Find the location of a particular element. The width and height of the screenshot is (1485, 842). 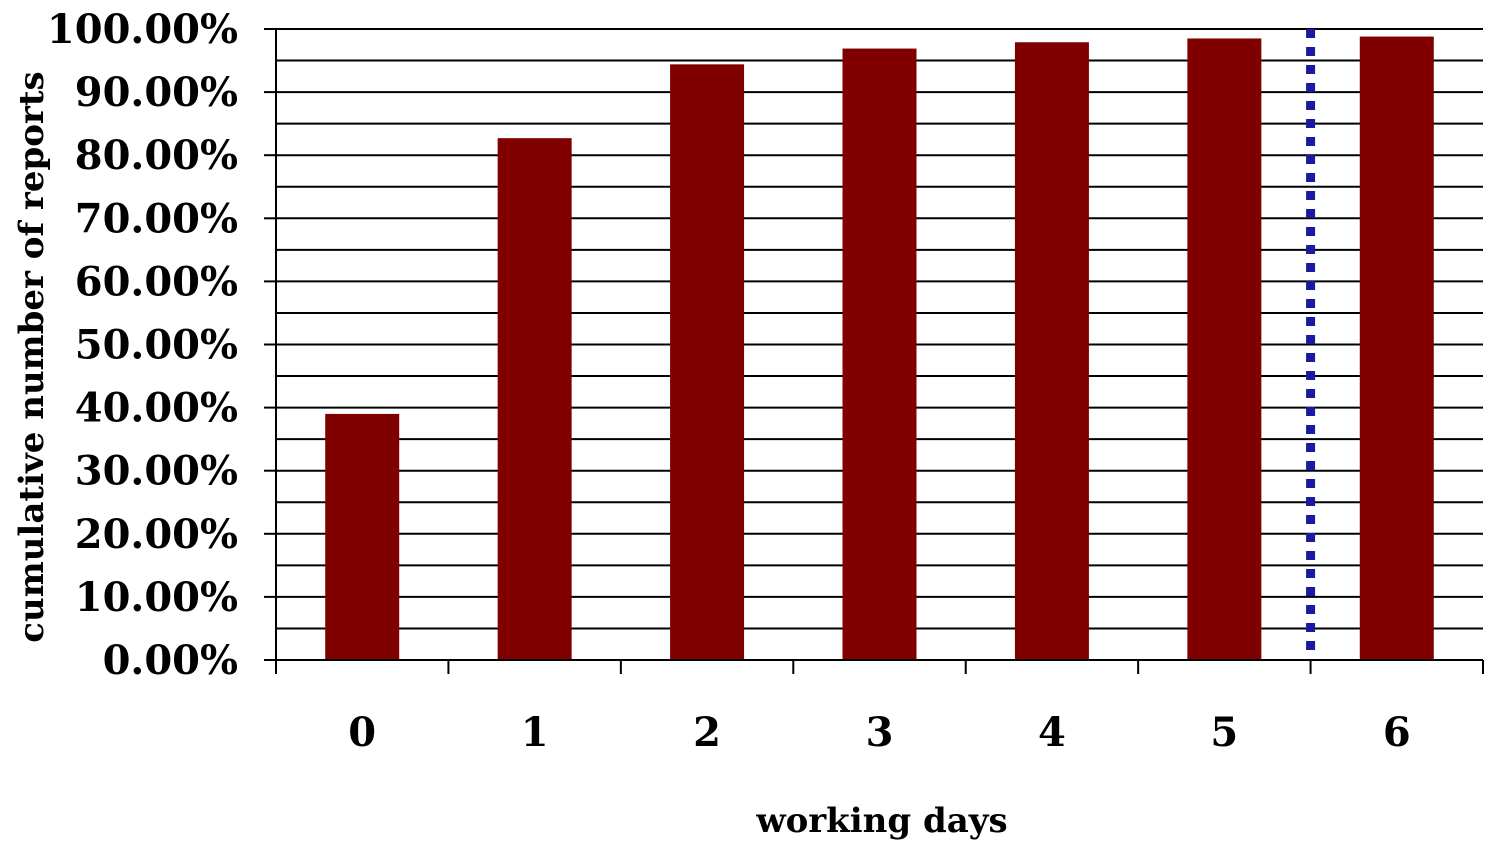

y-tick-label: 10.00% is located at coordinates (156, 597).